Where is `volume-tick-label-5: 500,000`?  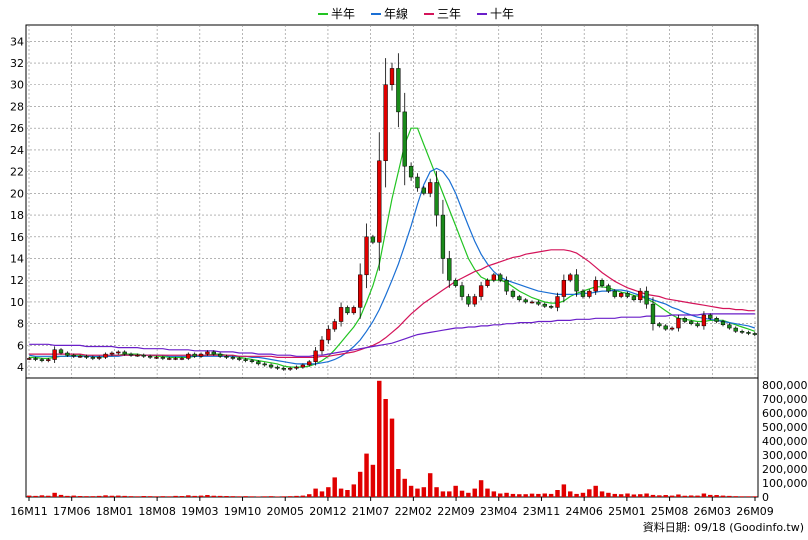
volume-tick-label-5: 500,000 is located at coordinates (785, 427).